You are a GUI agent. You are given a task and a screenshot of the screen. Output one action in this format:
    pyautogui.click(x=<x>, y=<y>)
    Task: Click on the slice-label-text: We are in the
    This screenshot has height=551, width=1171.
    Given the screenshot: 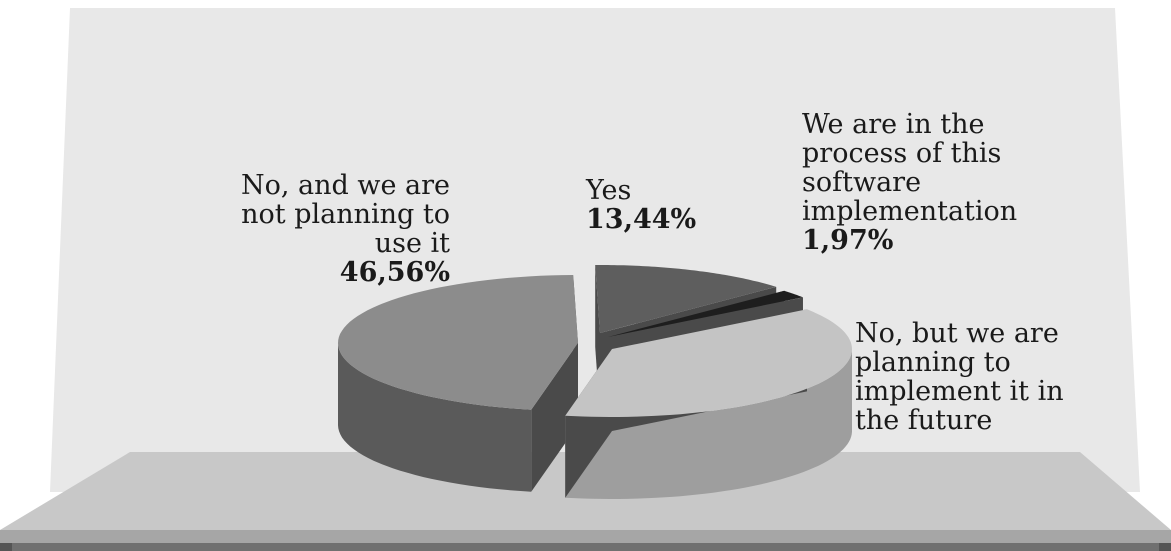 What is the action you would take?
    pyautogui.click(x=893, y=124)
    